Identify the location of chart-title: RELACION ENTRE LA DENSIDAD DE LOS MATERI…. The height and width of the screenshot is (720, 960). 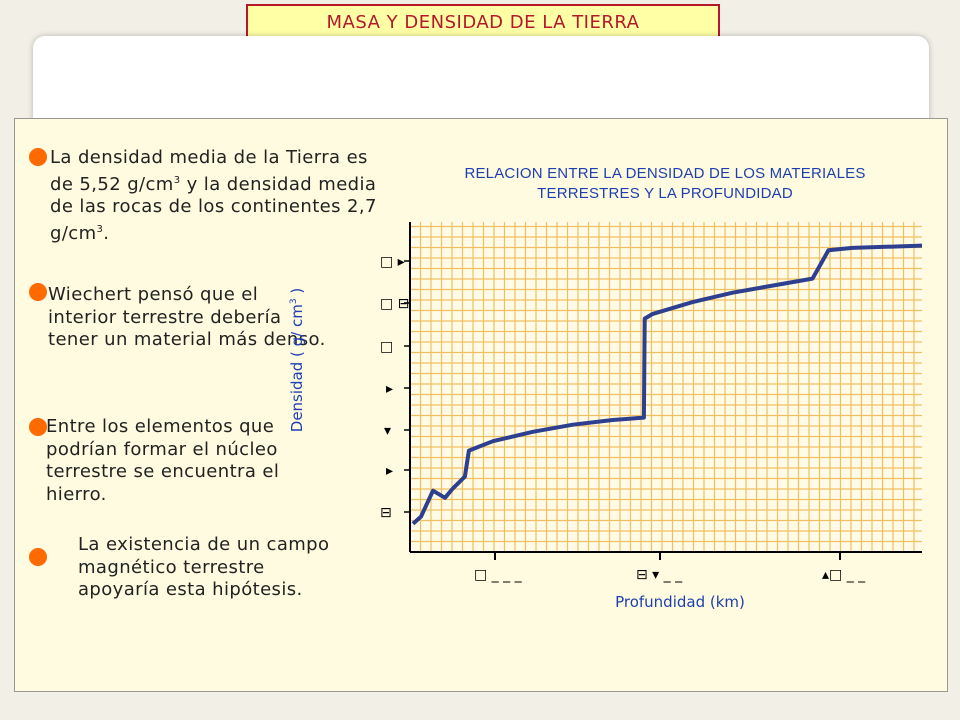
(665, 183).